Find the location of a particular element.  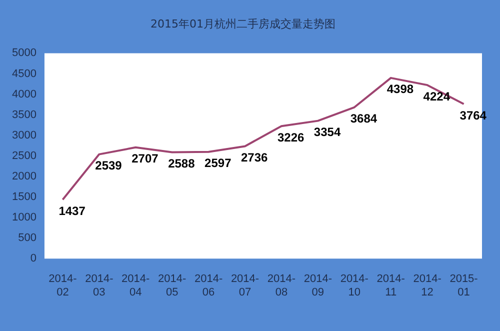

y-tick-label: 1500 is located at coordinates (24, 197).